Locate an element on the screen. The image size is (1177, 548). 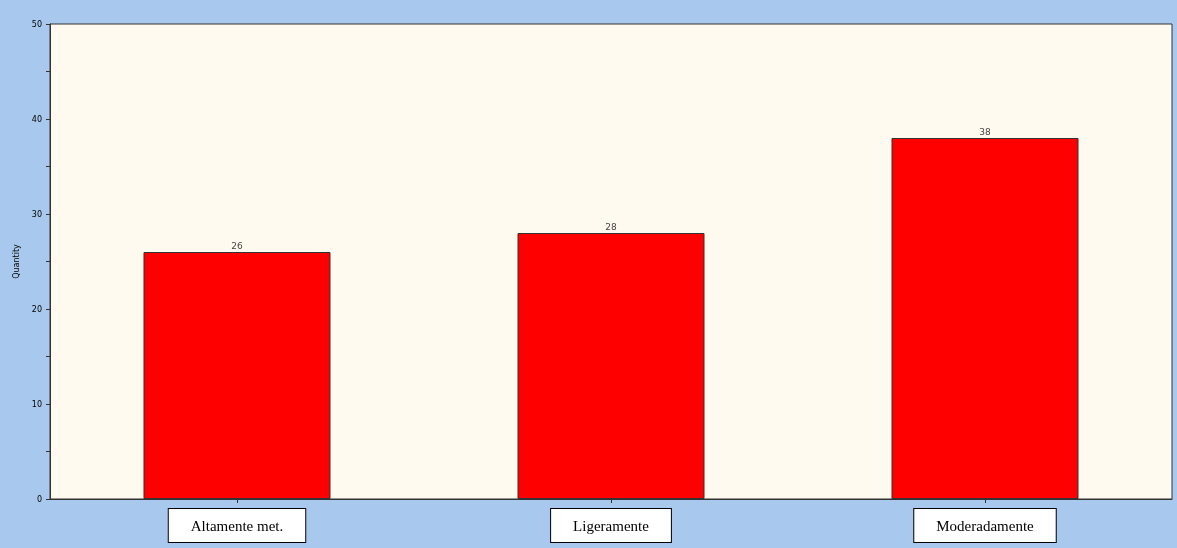
x-tick-label: Moderadamente is located at coordinates (985, 525).